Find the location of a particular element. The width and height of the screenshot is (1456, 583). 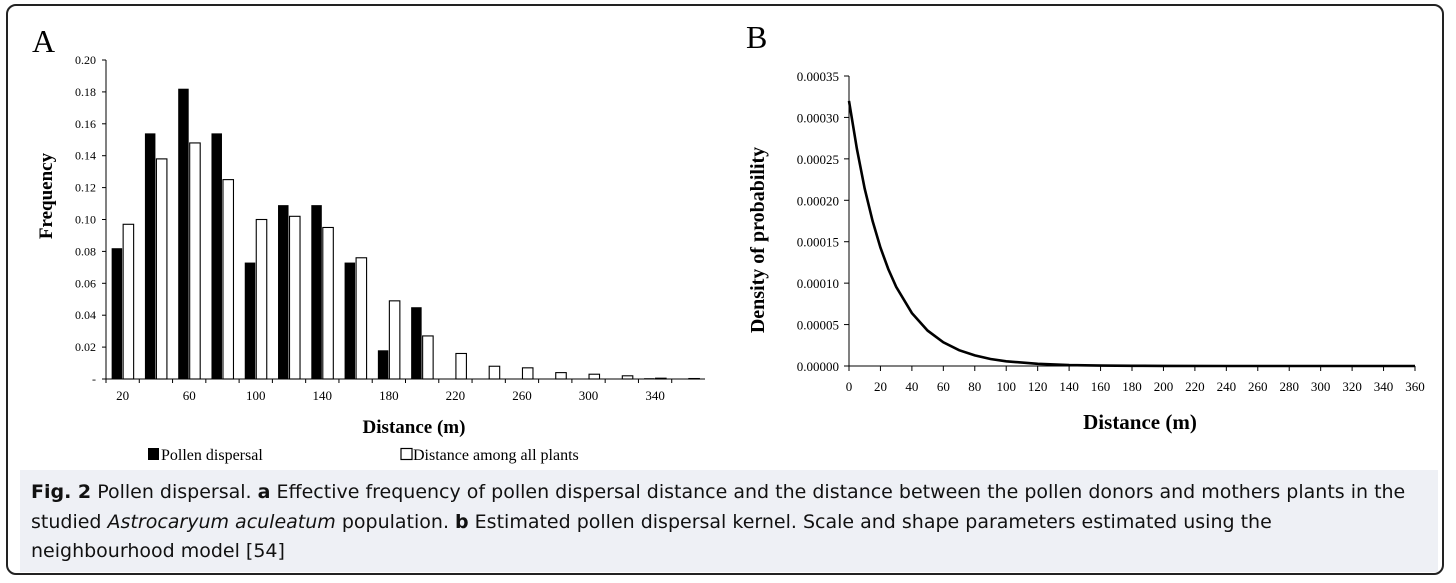

x-tick-label-b: 140 is located at coordinates (1069, 386).